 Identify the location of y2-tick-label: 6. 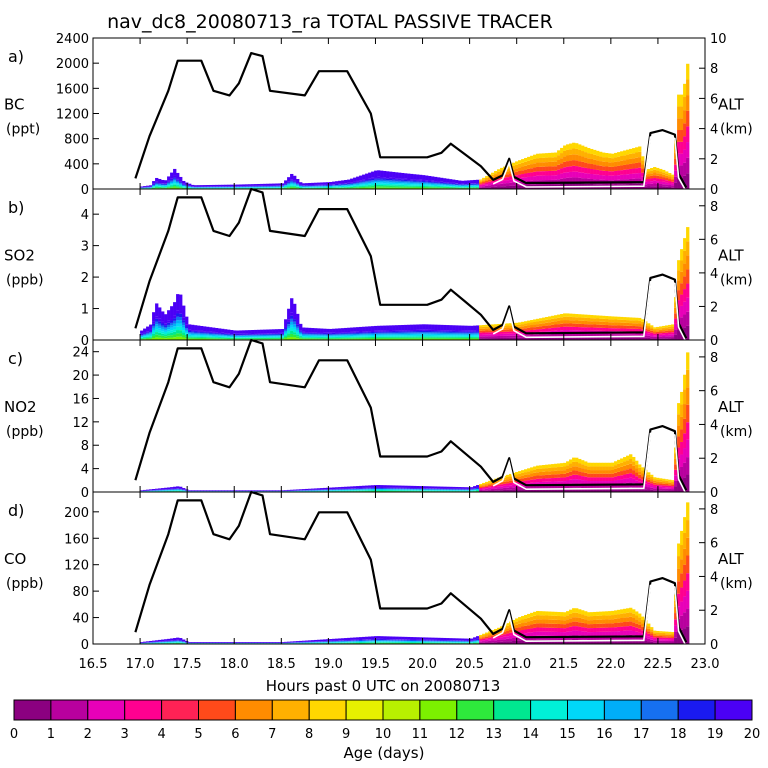
(714, 99).